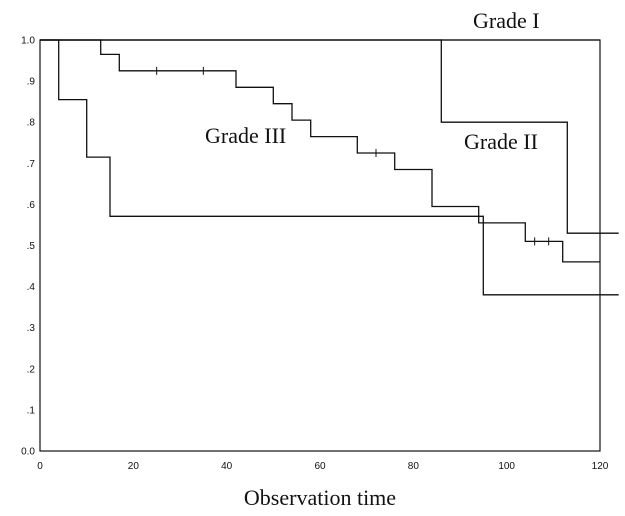 This screenshot has height=516, width=625. Describe the element at coordinates (320, 497) in the screenshot. I see `x-axis-title: Observation time` at that location.